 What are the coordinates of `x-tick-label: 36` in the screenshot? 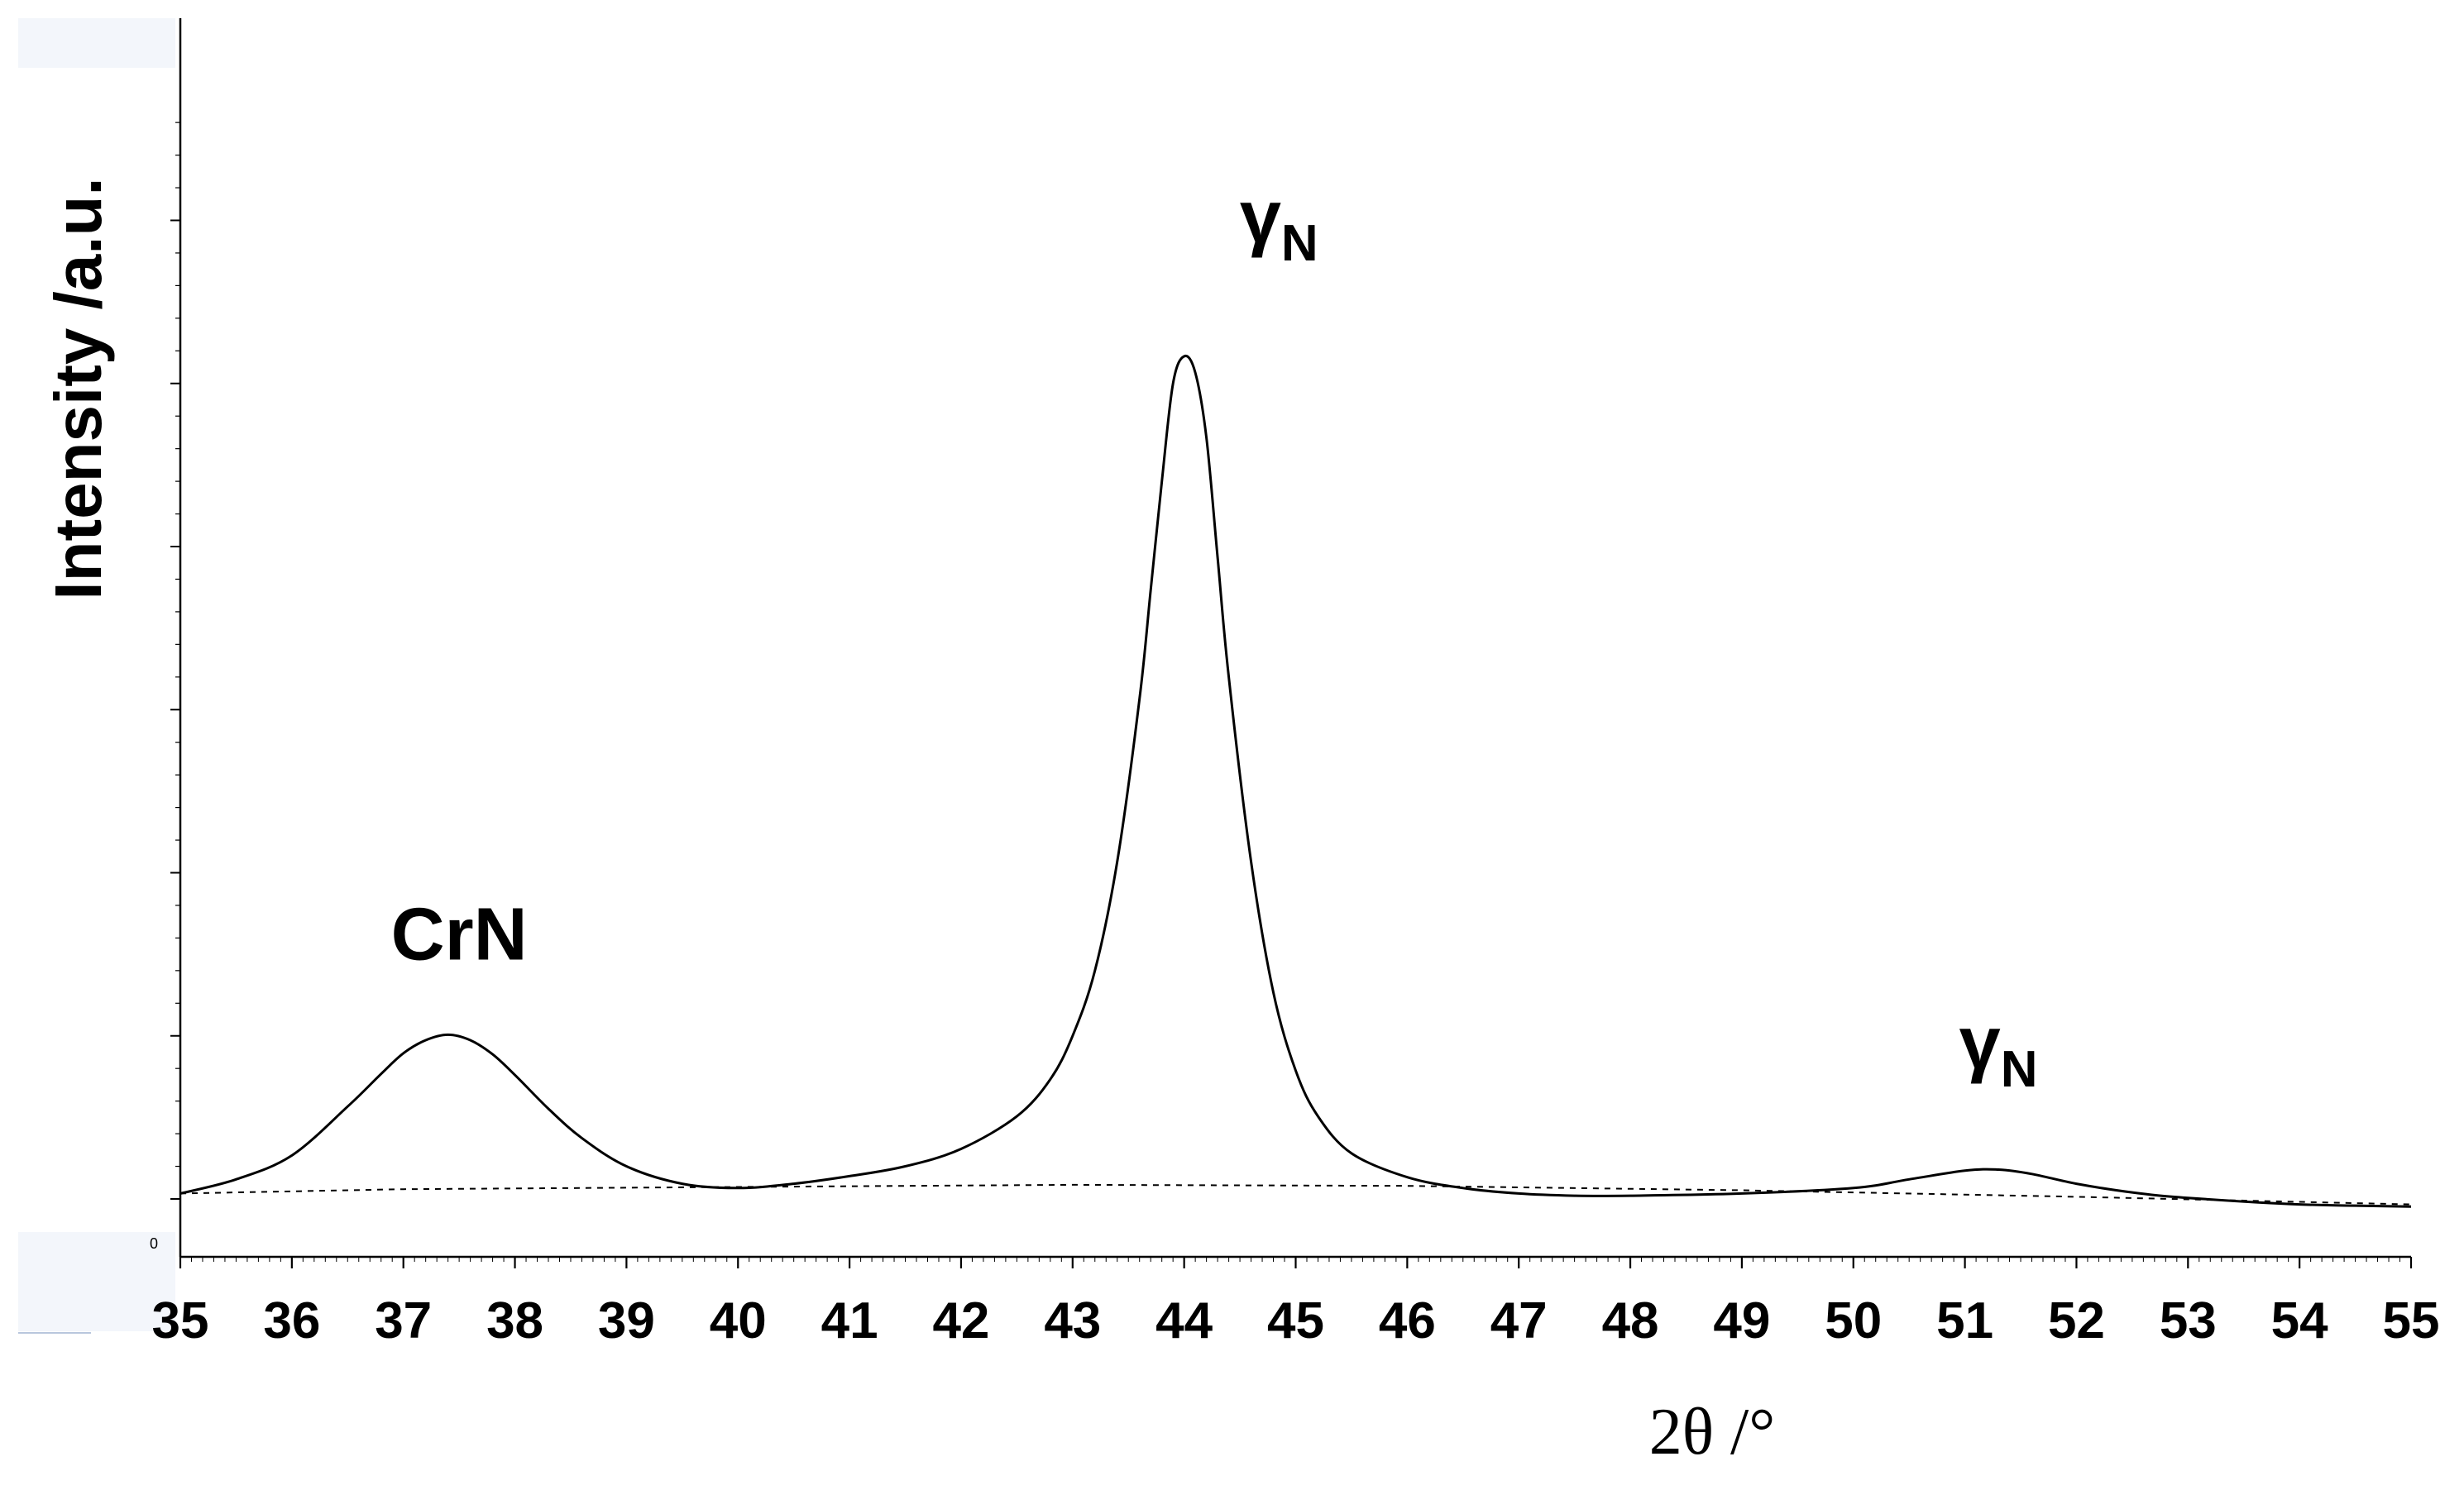 It's located at (291, 1320).